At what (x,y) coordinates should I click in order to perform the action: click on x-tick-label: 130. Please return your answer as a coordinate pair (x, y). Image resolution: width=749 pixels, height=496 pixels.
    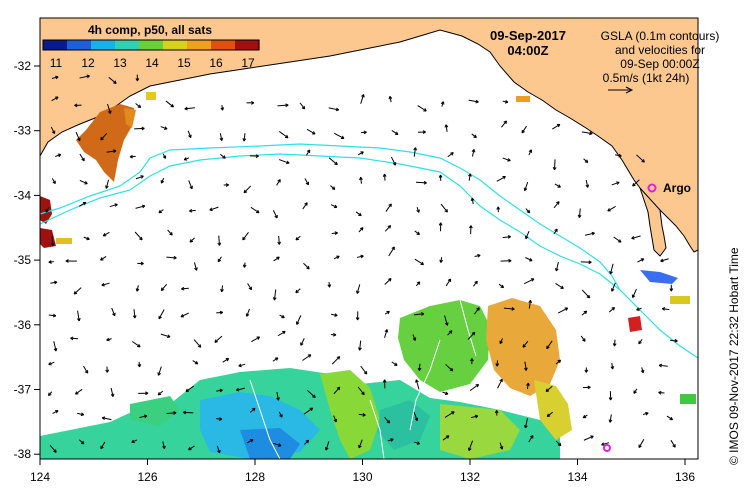
    Looking at the image, I should click on (362, 477).